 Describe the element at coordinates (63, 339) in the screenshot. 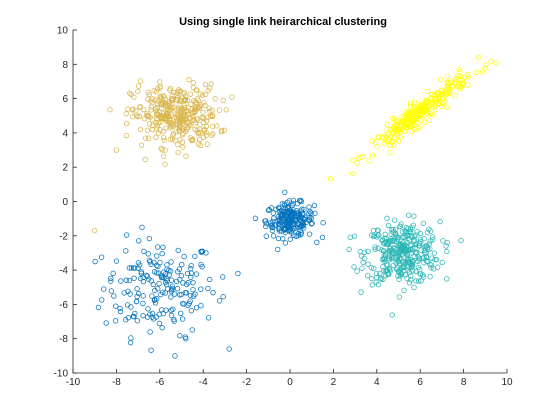

I see `y-tick-label: -8` at that location.